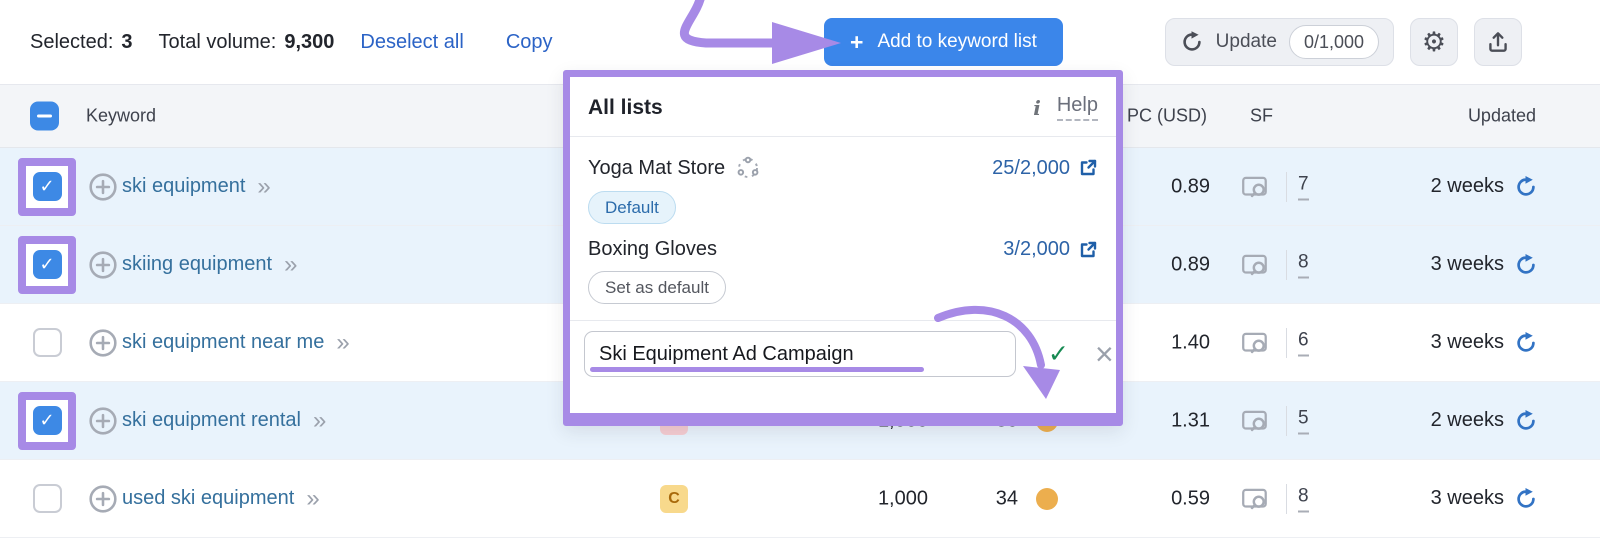 The height and width of the screenshot is (541, 1600). Describe the element at coordinates (309, 41) in the screenshot. I see `total-volume-value: 9,300` at that location.